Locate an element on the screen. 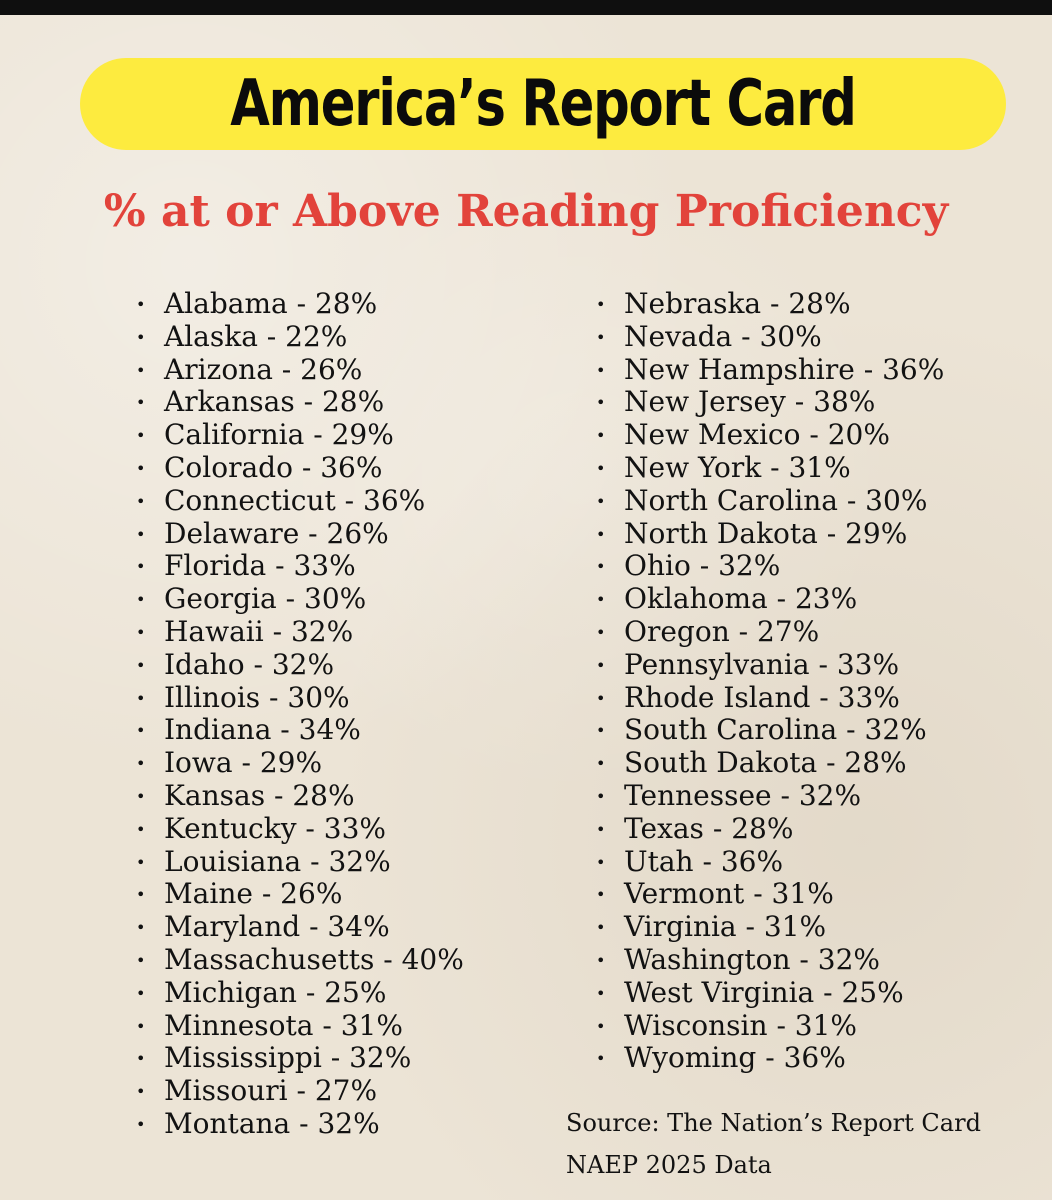 The width and height of the screenshot is (1052, 1200). list-item: • Illinois - 30% is located at coordinates (300, 697).